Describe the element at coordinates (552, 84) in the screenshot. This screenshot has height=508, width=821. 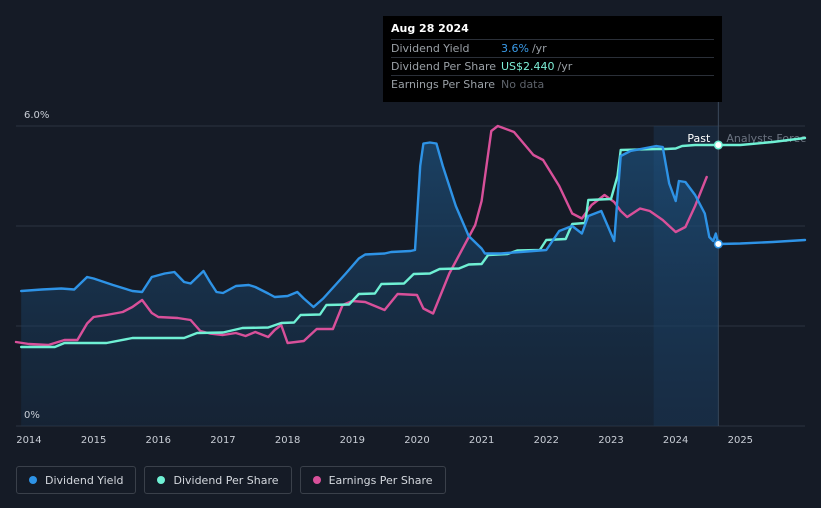
I see `tooltip-row-earnings-per-share: Earnings Per Share No data` at that location.